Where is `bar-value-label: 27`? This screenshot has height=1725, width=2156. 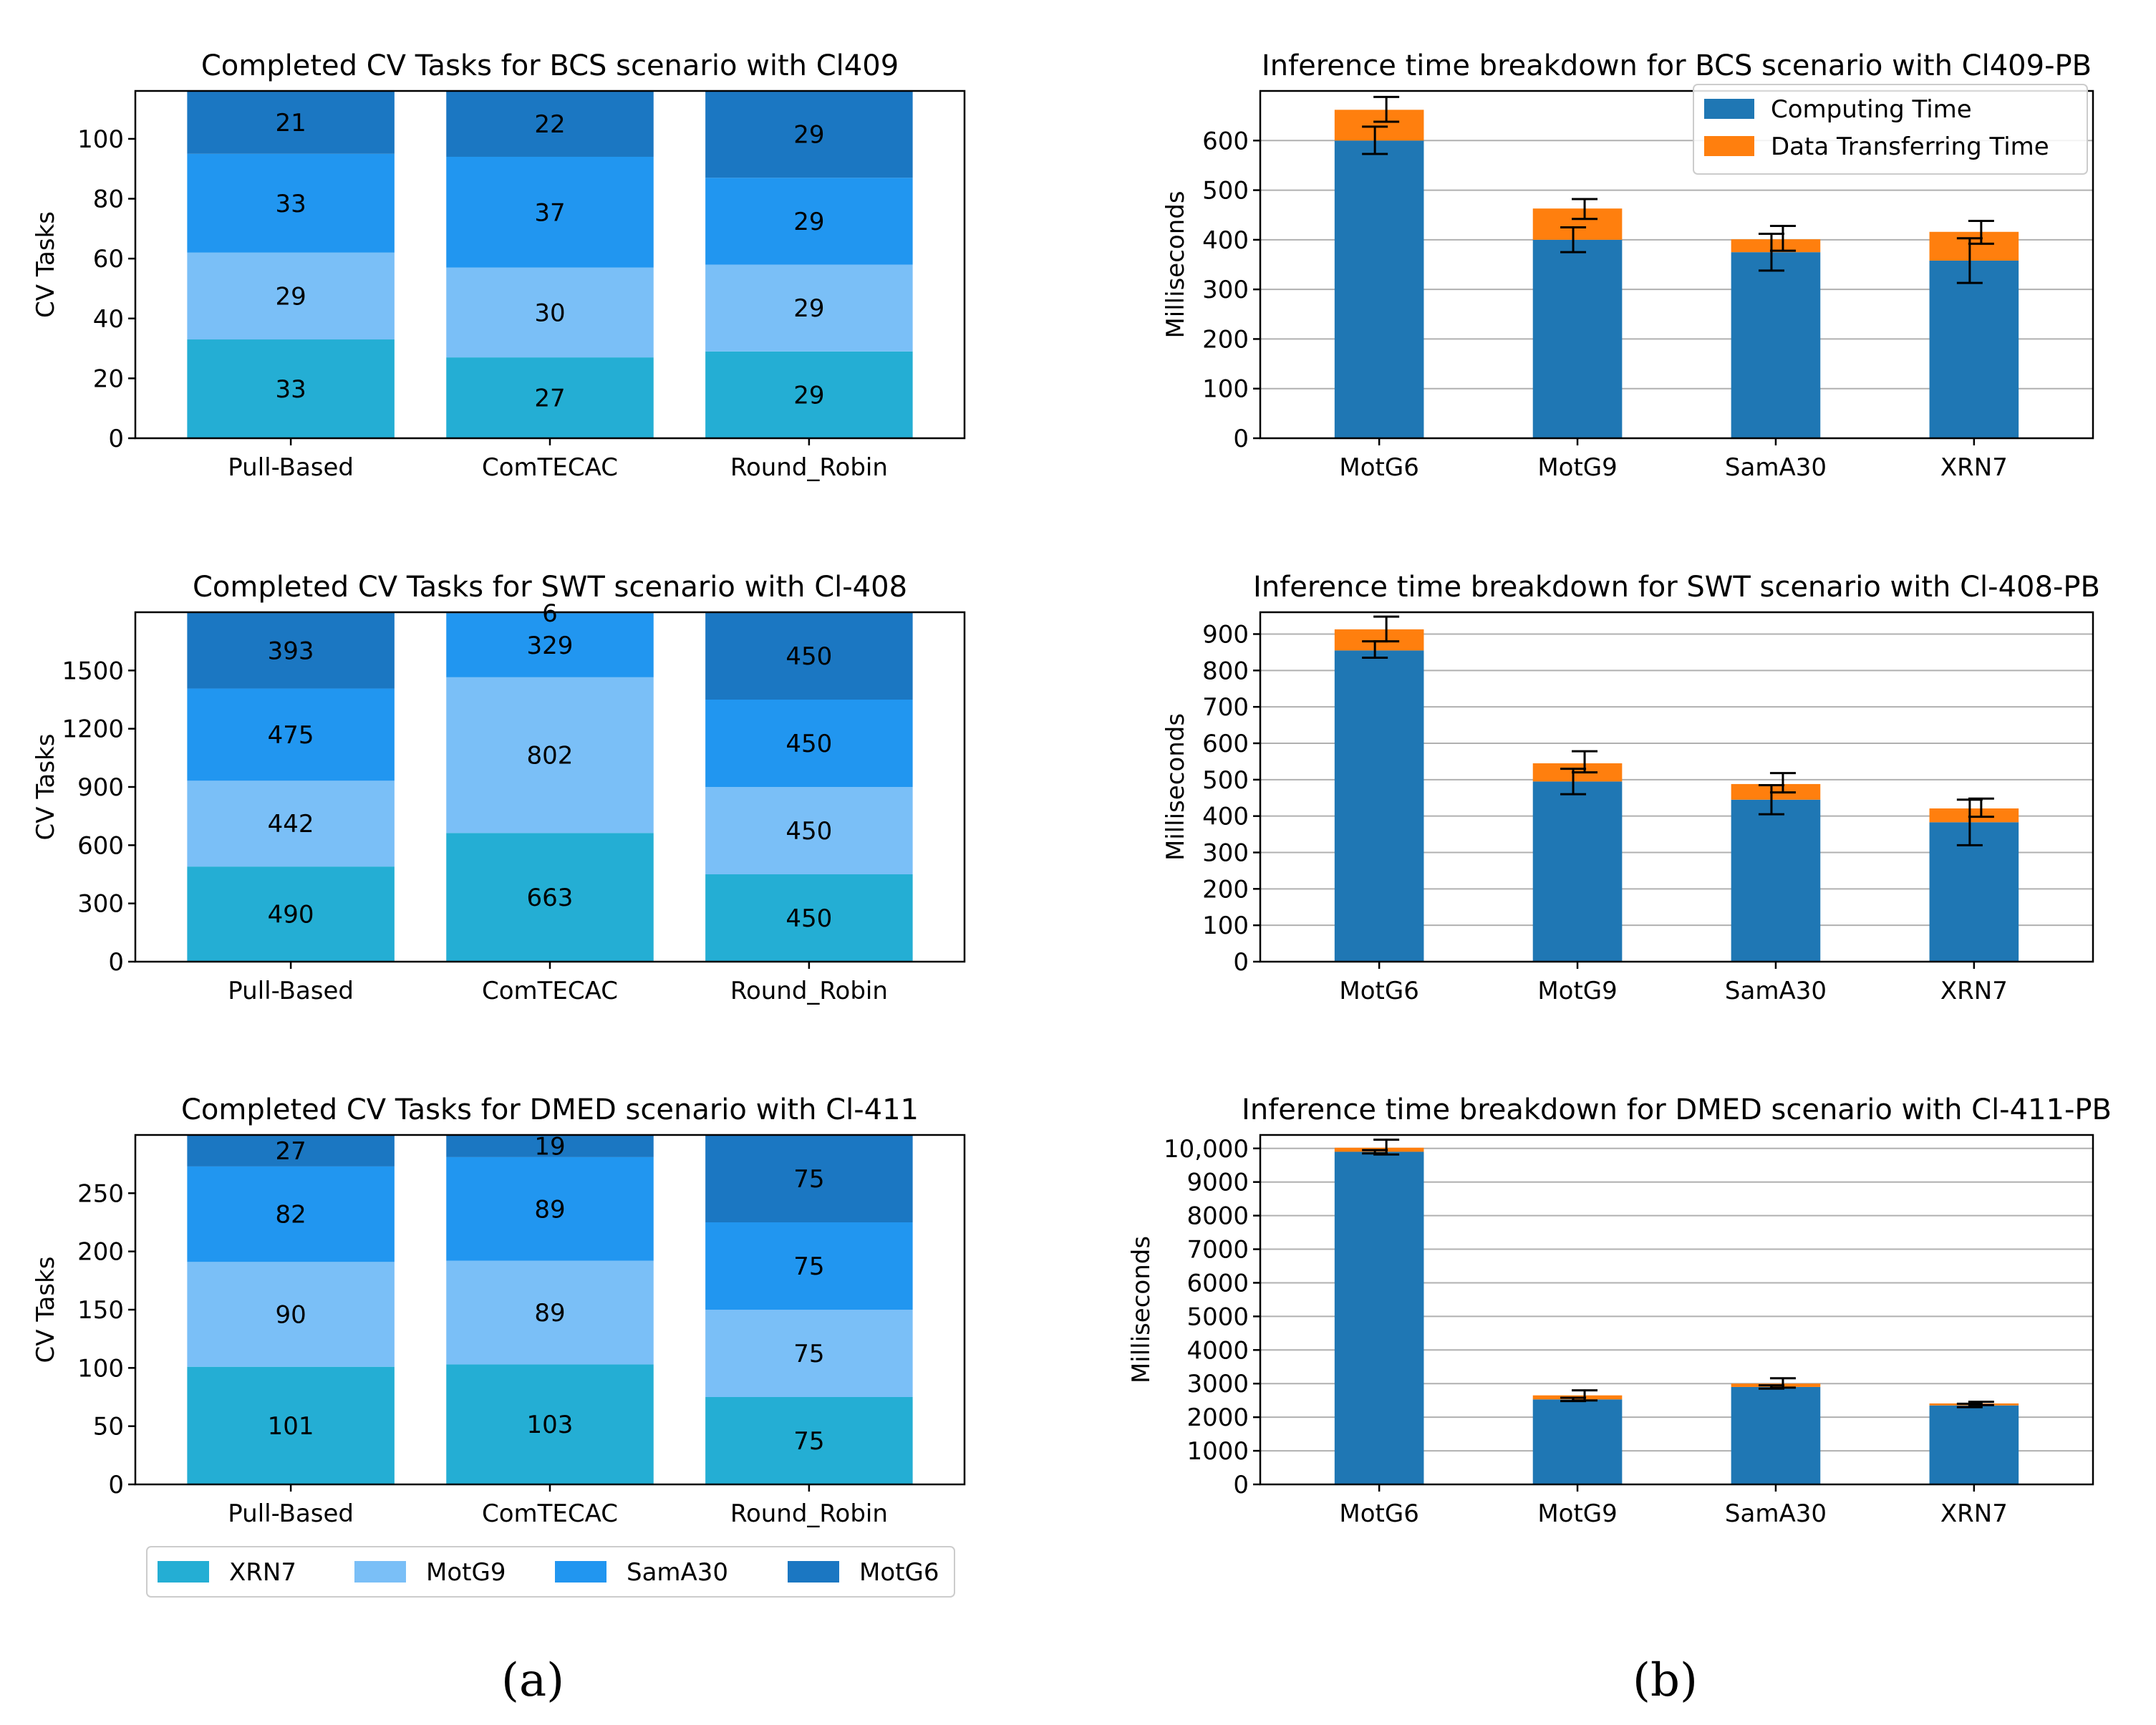
bar-value-label: 27 is located at coordinates (549, 399).